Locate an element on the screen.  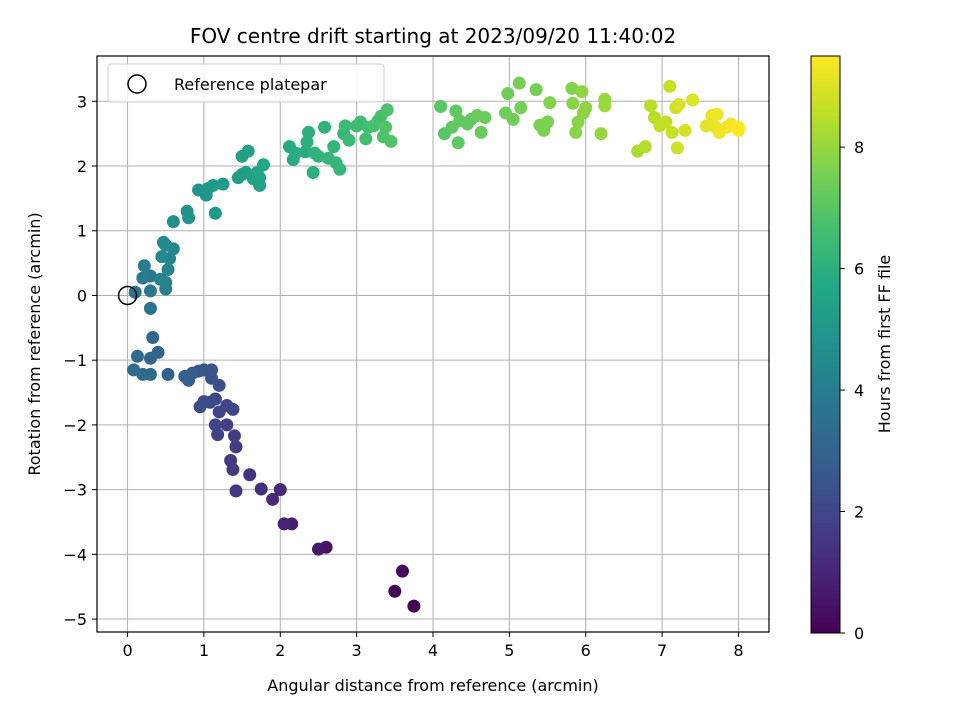
x-tick-label: 3 is located at coordinates (357, 650).